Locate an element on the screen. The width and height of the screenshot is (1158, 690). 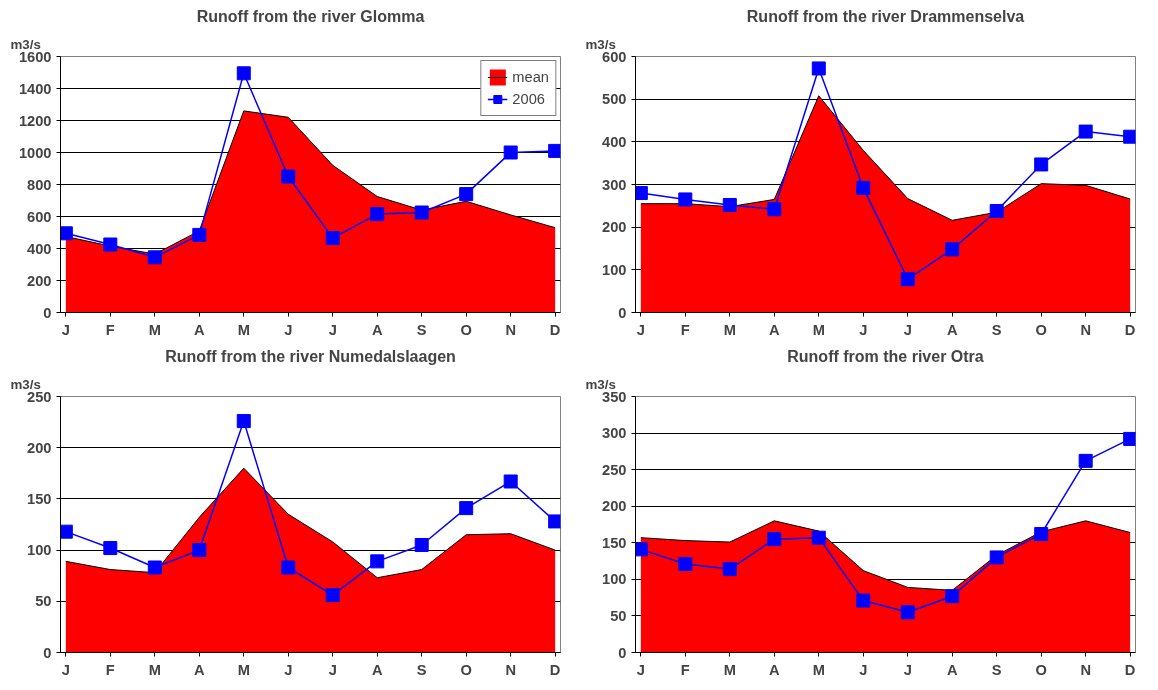
chart-title: Runoff from the river Numedalslaagen is located at coordinates (310, 356).